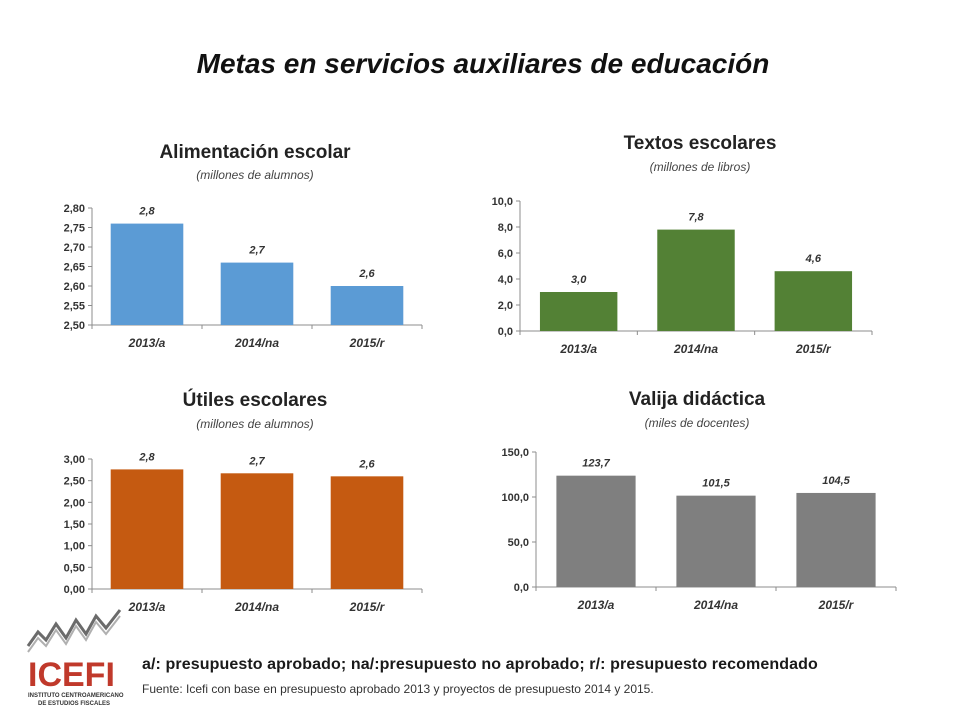 This screenshot has height=720, width=960. What do you see at coordinates (74, 268) in the screenshot?
I see `y-tick-label: 2,65` at bounding box center [74, 268].